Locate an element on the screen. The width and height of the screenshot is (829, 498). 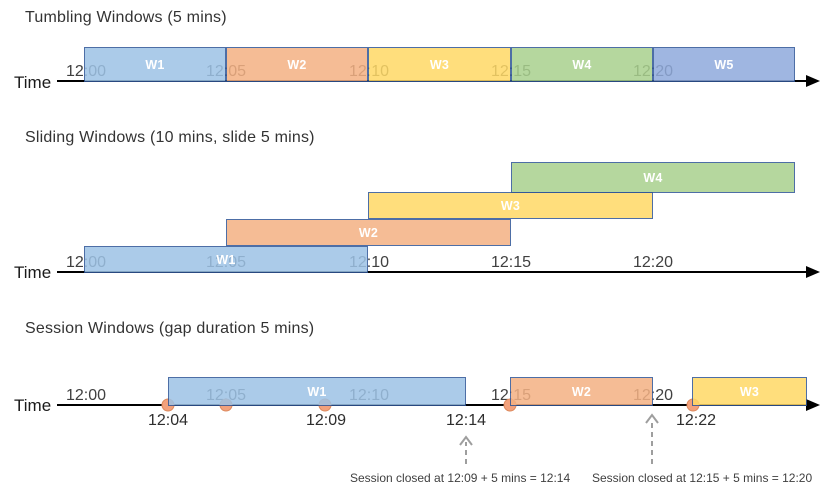
tumbling-window-w1: W1 is located at coordinates (155, 64).